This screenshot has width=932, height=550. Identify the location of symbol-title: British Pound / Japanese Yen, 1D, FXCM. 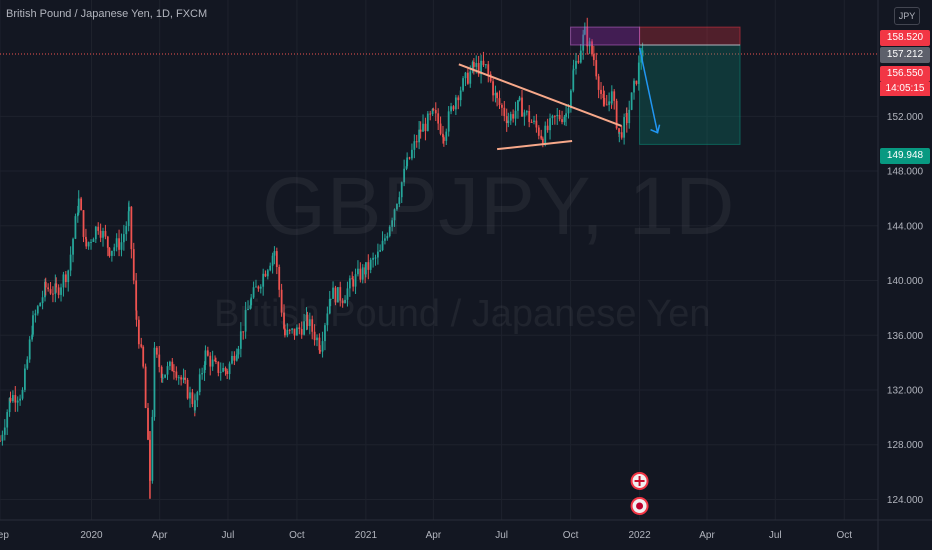
(107, 14).